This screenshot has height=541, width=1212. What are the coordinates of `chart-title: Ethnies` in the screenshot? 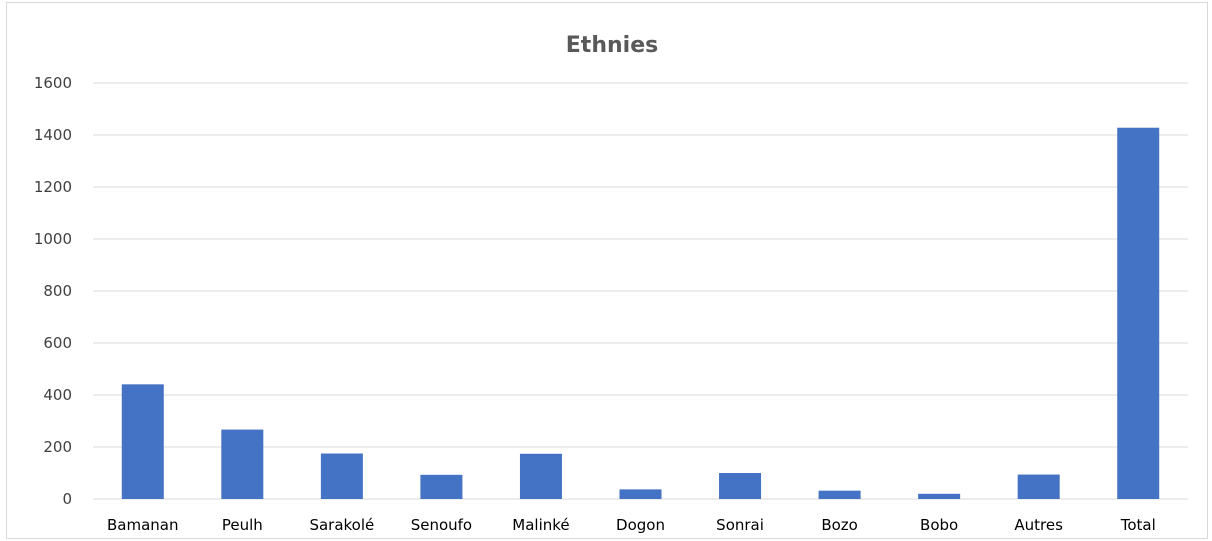 It's located at (612, 45).